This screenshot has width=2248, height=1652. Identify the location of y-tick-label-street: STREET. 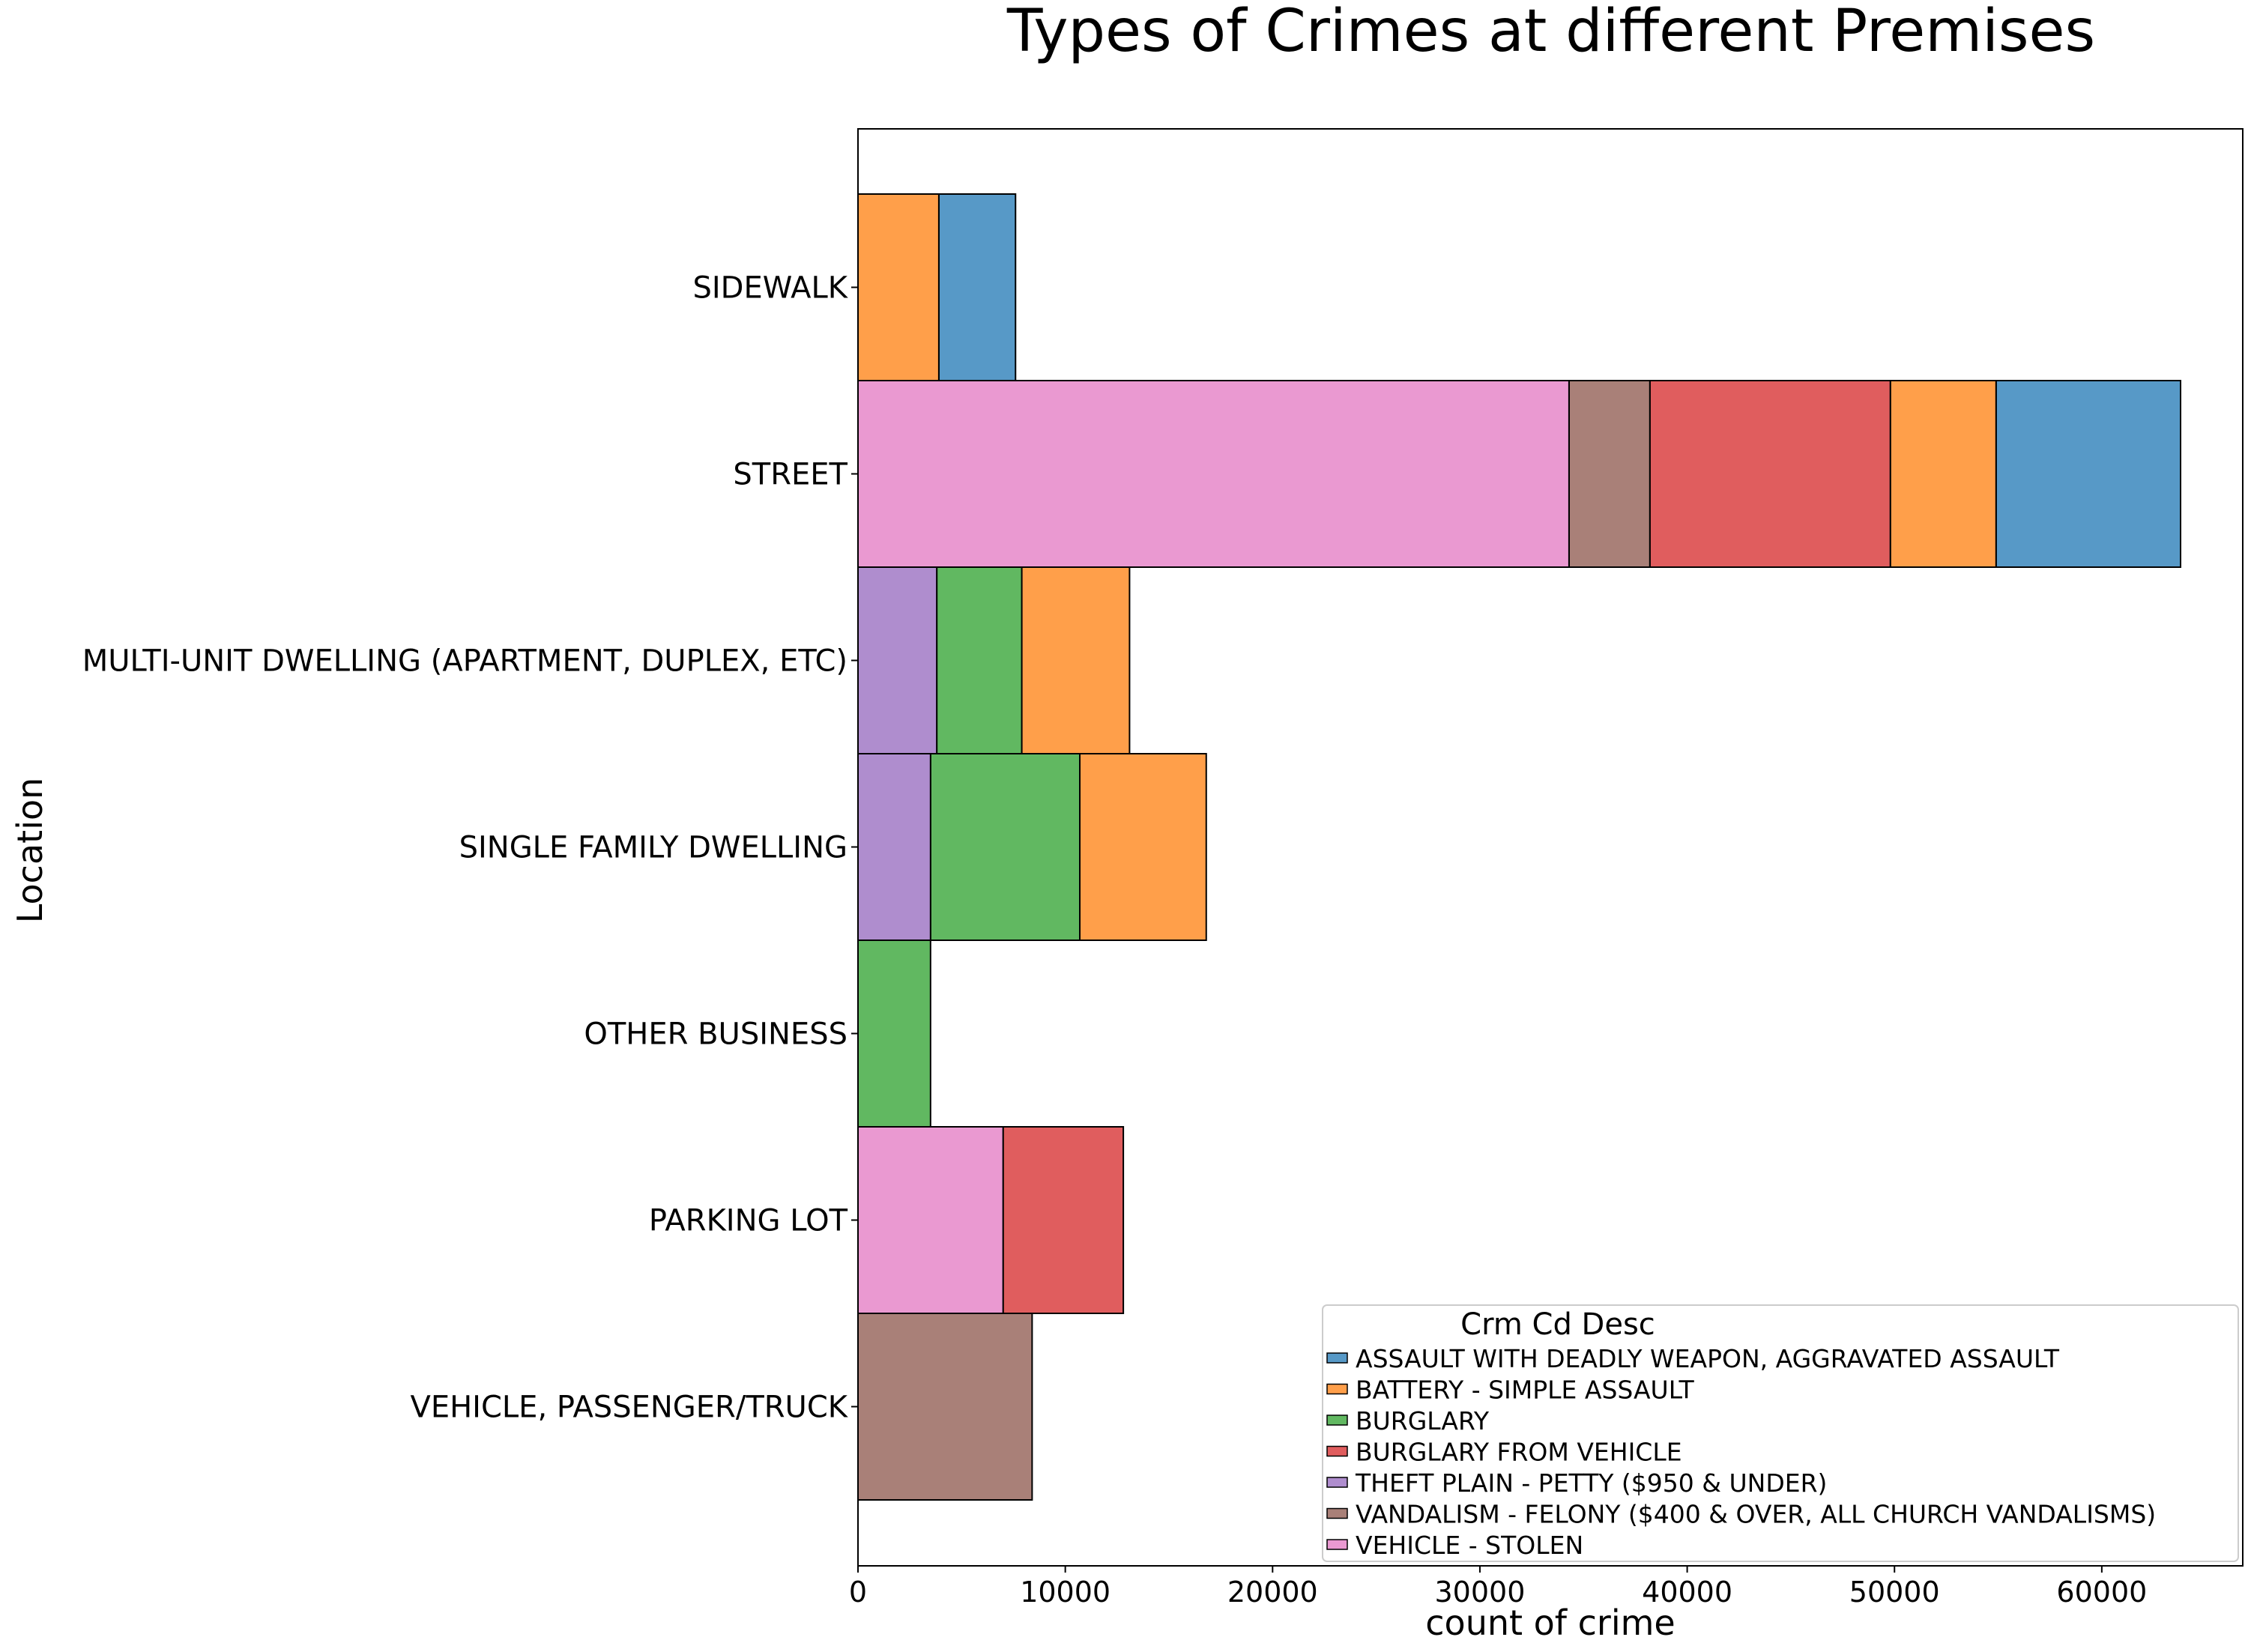
(790, 475).